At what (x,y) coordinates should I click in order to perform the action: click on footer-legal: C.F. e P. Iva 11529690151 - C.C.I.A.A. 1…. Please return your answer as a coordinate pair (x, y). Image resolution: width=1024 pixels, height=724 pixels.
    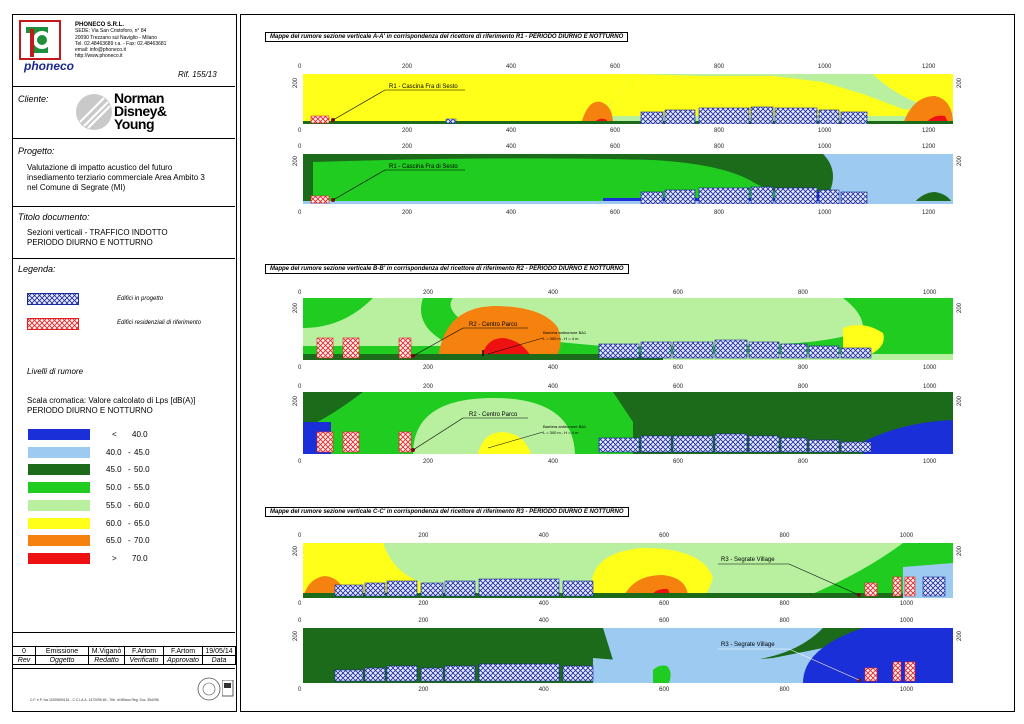
    Looking at the image, I should click on (94, 700).